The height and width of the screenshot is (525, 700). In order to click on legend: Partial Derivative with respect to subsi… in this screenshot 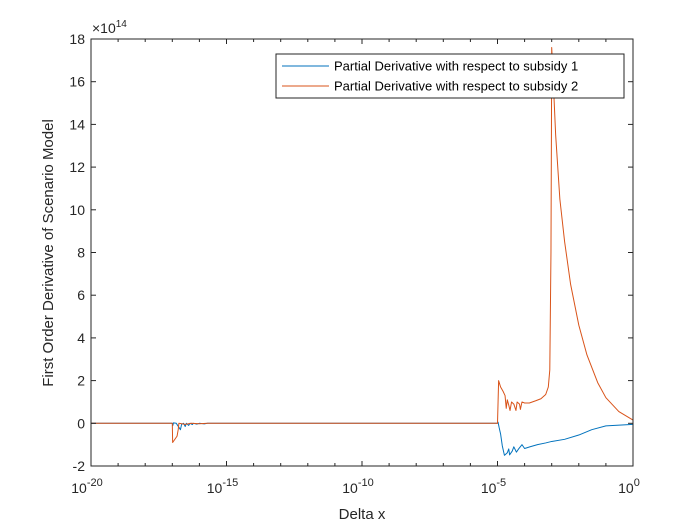, I will do `click(450, 76)`.